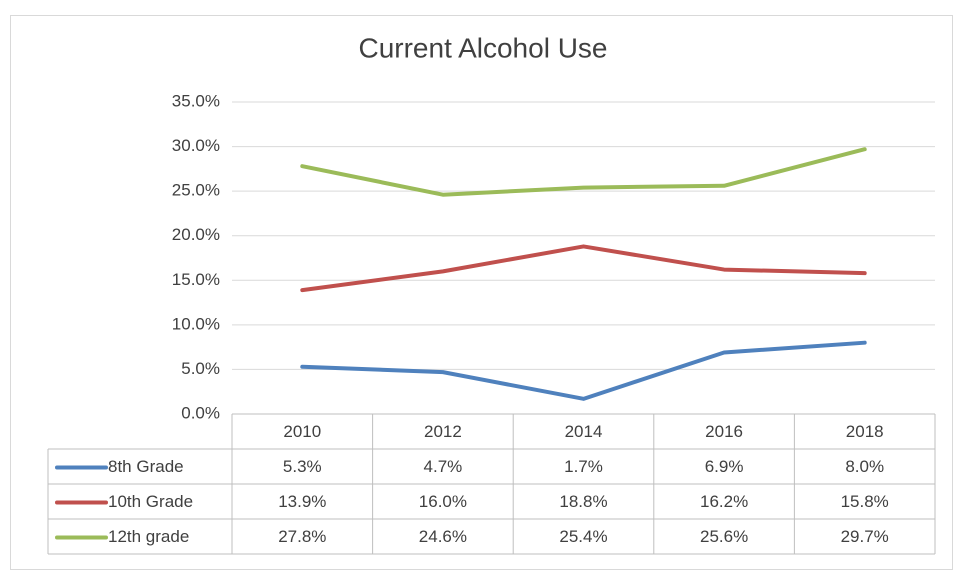 Image resolution: width=963 pixels, height=577 pixels. What do you see at coordinates (196, 190) in the screenshot?
I see `y-tick-label: 25.0%` at bounding box center [196, 190].